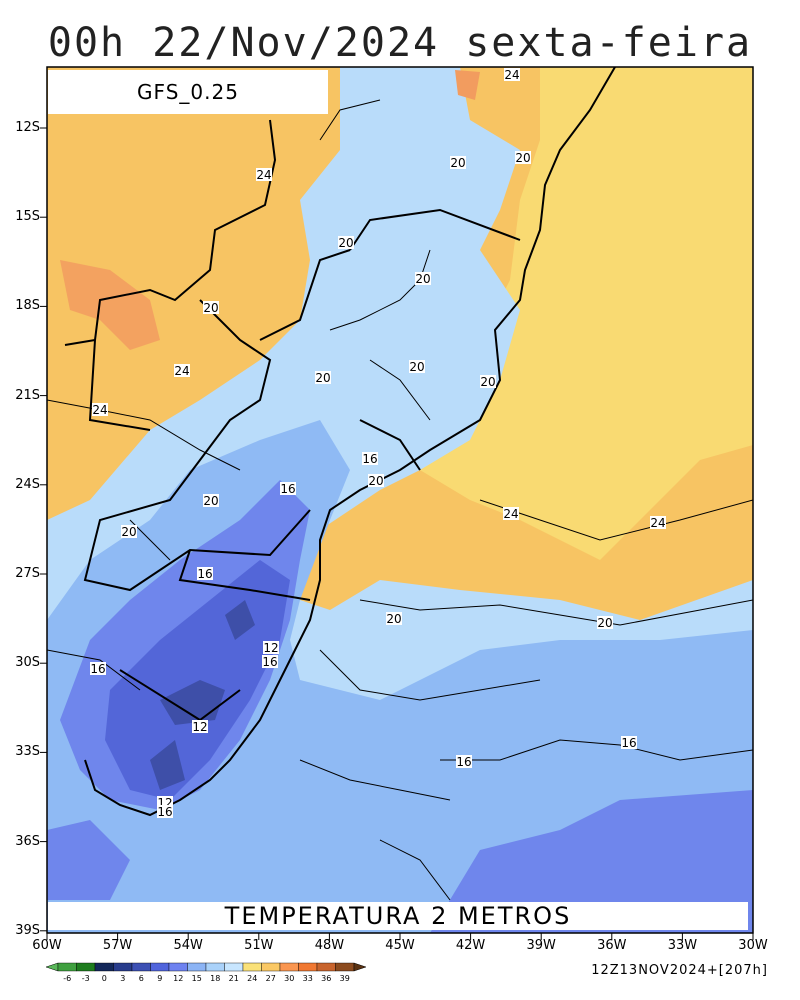  What do you see at coordinates (400, 43) in the screenshot?
I see `map-title: 00h 22/Nov/2024 sexta-feira` at bounding box center [400, 43].